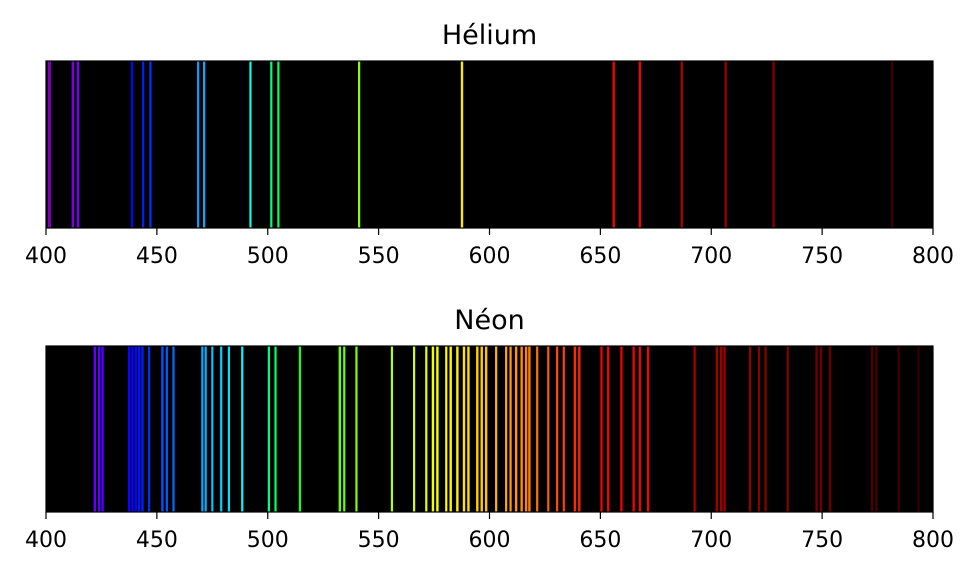 The height and width of the screenshot is (578, 979). What do you see at coordinates (379, 540) in the screenshot?
I see `neon-x-tick-label: 550` at bounding box center [379, 540].